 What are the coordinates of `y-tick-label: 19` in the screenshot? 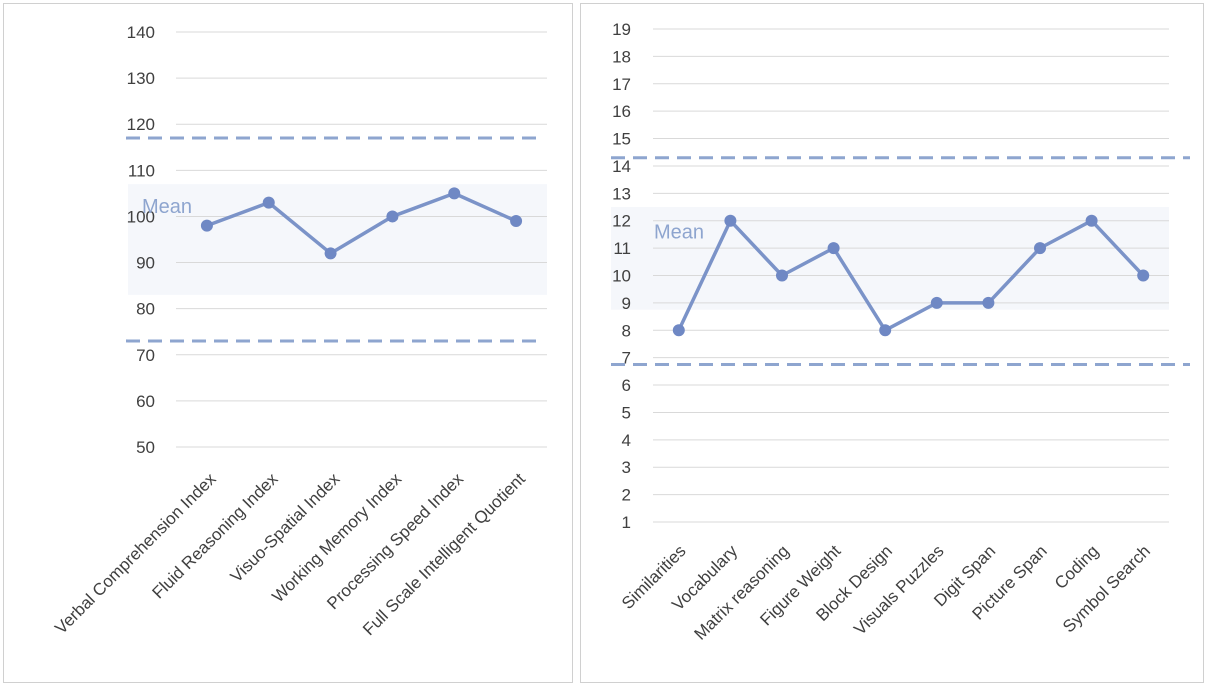 It's located at (621, 29).